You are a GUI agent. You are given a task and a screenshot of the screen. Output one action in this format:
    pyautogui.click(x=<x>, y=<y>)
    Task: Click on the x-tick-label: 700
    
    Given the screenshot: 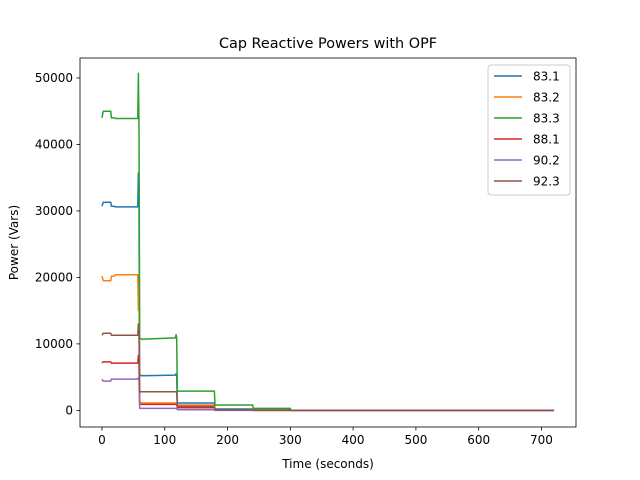 What is the action you would take?
    pyautogui.click(x=541, y=440)
    